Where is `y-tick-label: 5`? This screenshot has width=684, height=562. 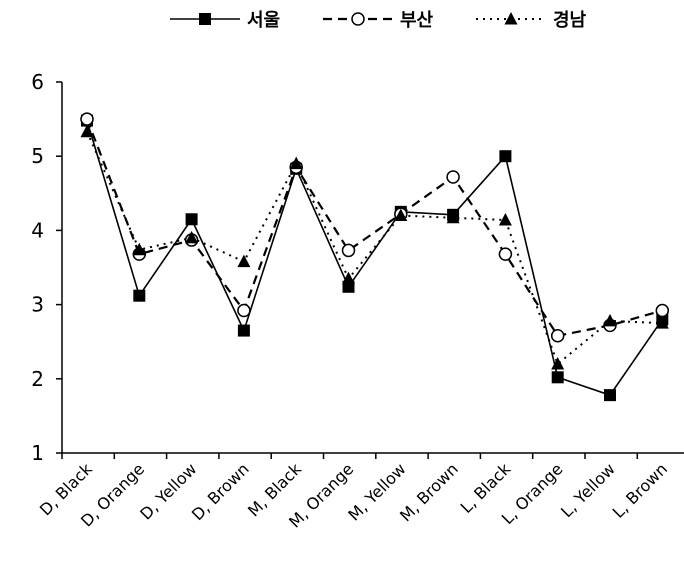
y-tick-label: 5 is located at coordinates (37, 156).